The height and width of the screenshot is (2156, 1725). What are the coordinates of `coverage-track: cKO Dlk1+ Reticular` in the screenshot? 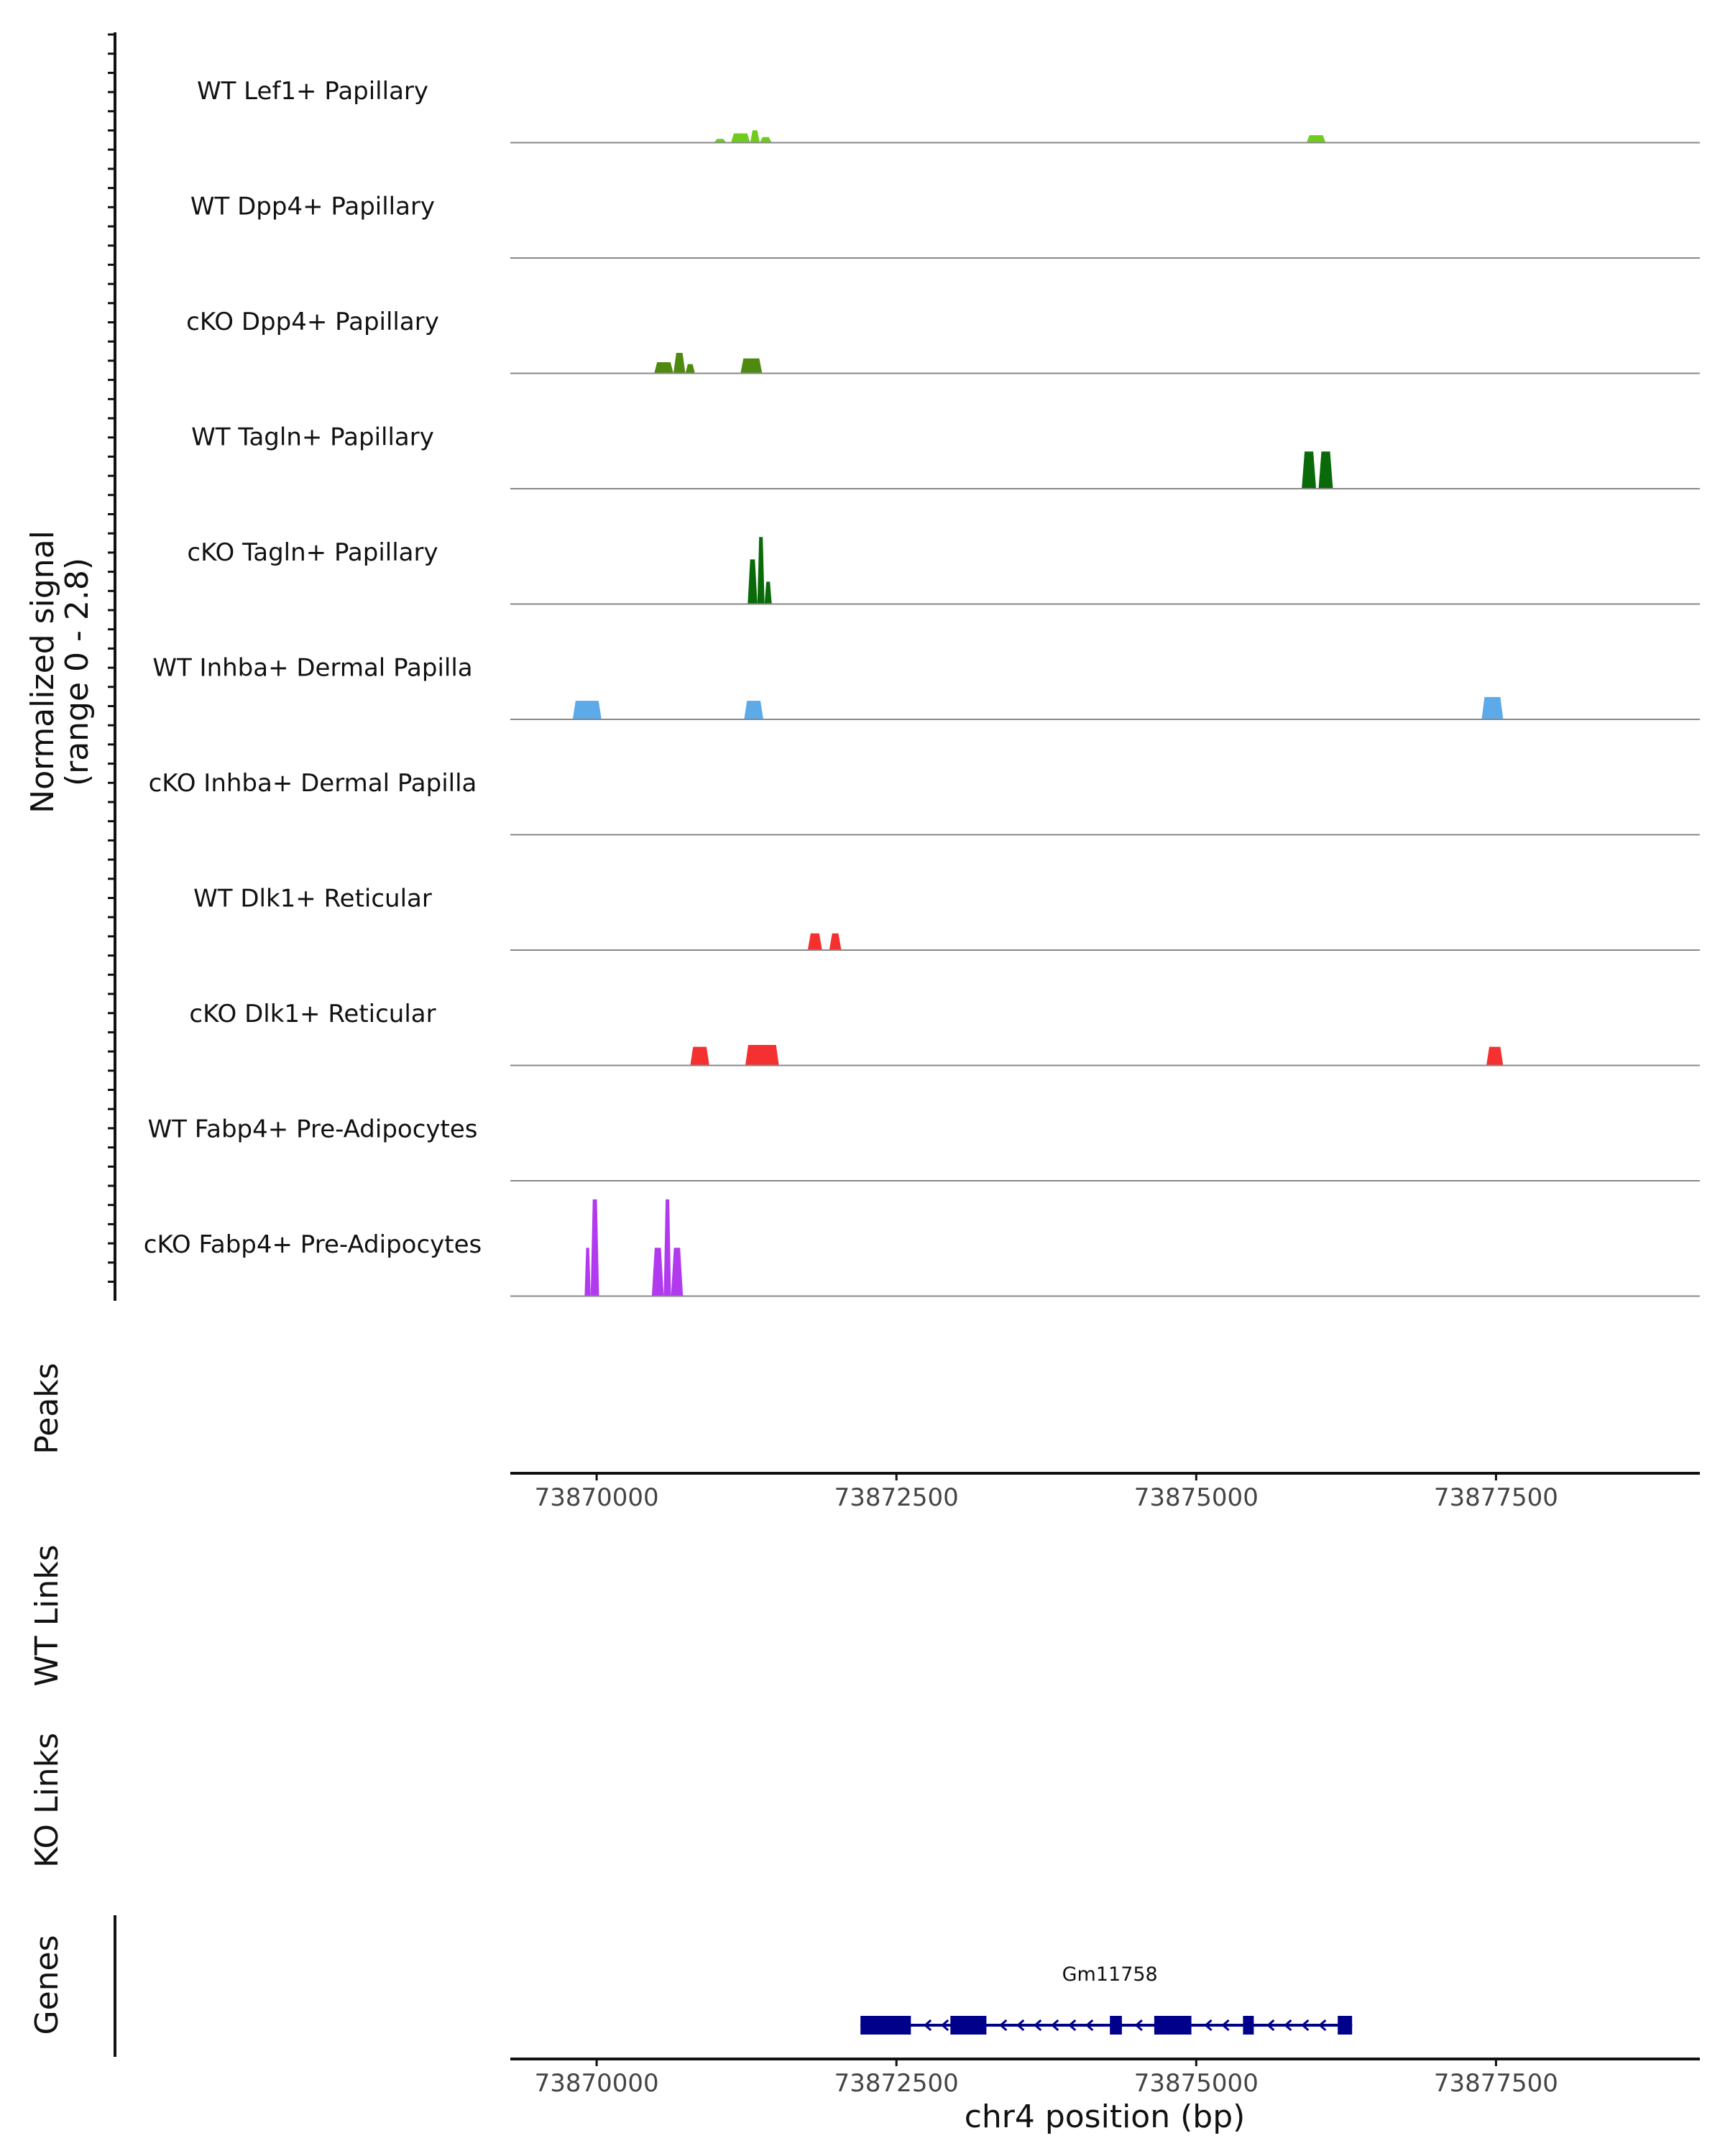 It's located at (944, 1033).